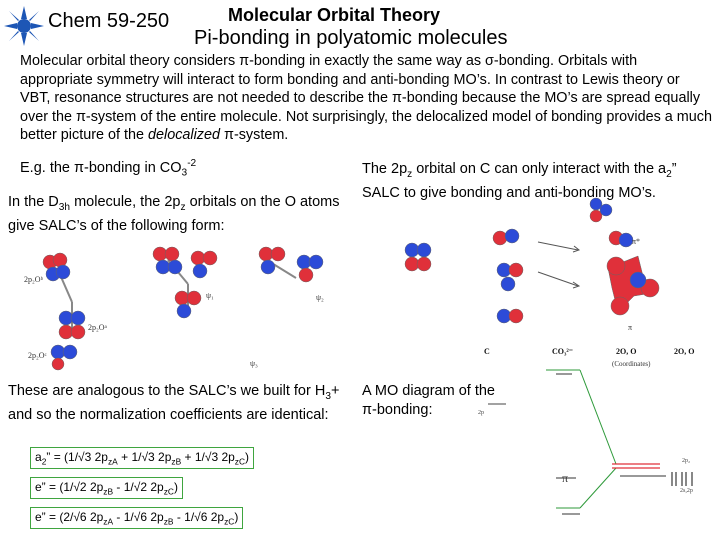 The image size is (720, 540). Describe the element at coordinates (418, 257) in the screenshot. I see `carbon-2pz-orbital` at that location.